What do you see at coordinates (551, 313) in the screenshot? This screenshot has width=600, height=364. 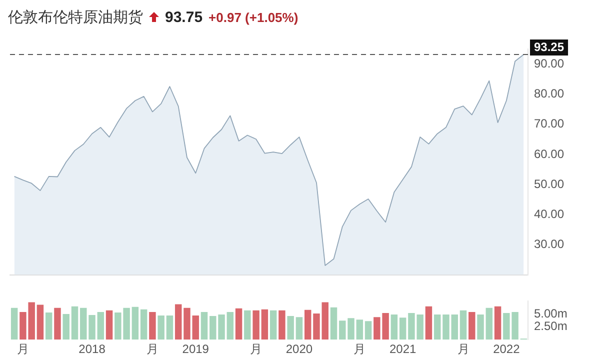 I see `y-tick-label: 5.00m` at bounding box center [551, 313].